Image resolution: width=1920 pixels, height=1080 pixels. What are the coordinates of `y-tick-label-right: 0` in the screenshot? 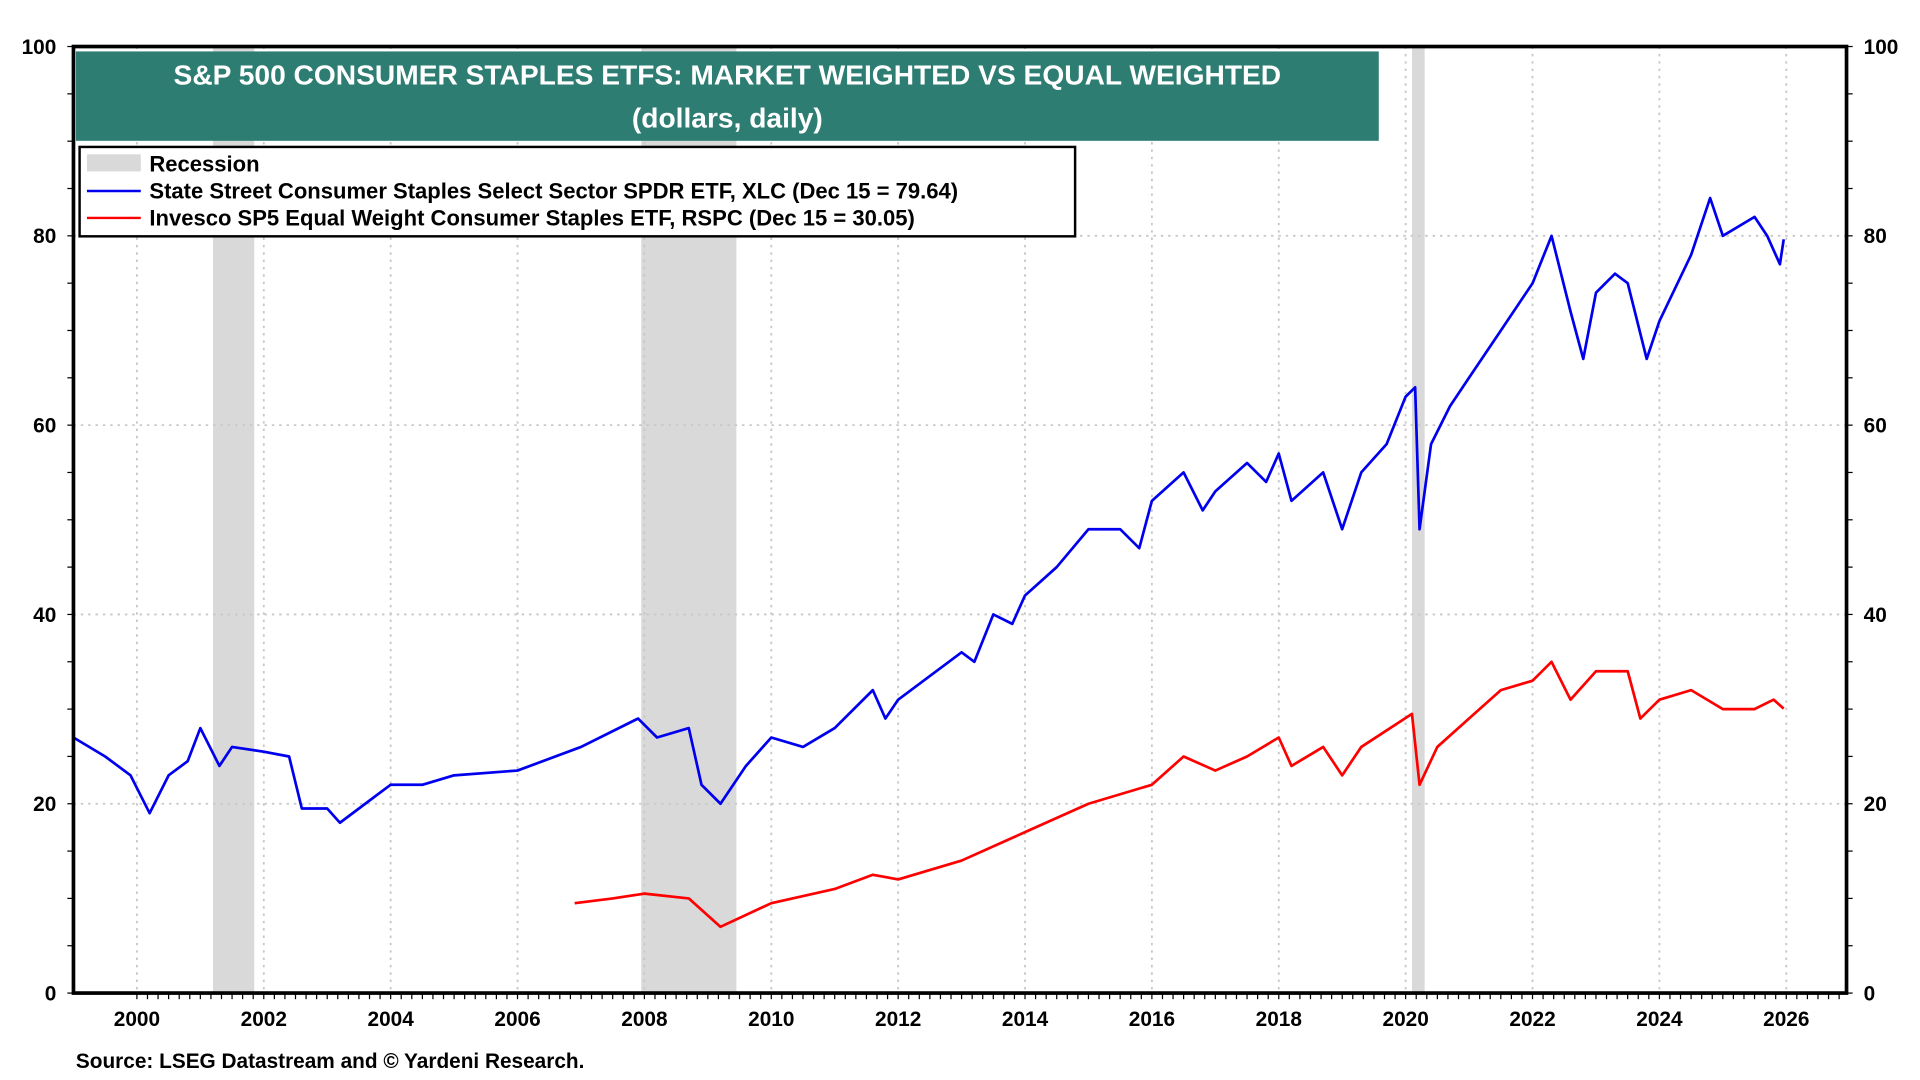 It's located at (1870, 993).